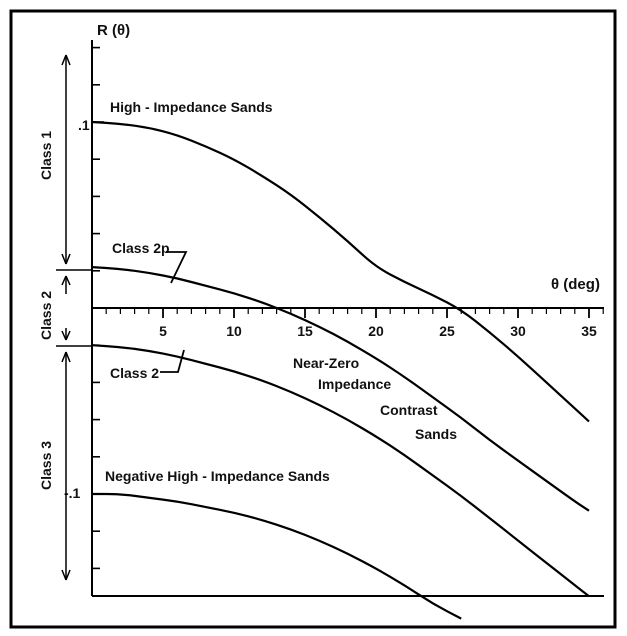  What do you see at coordinates (217, 476) in the screenshot?
I see `label-negative-impedance: Negative High - Impedance Sands` at bounding box center [217, 476].